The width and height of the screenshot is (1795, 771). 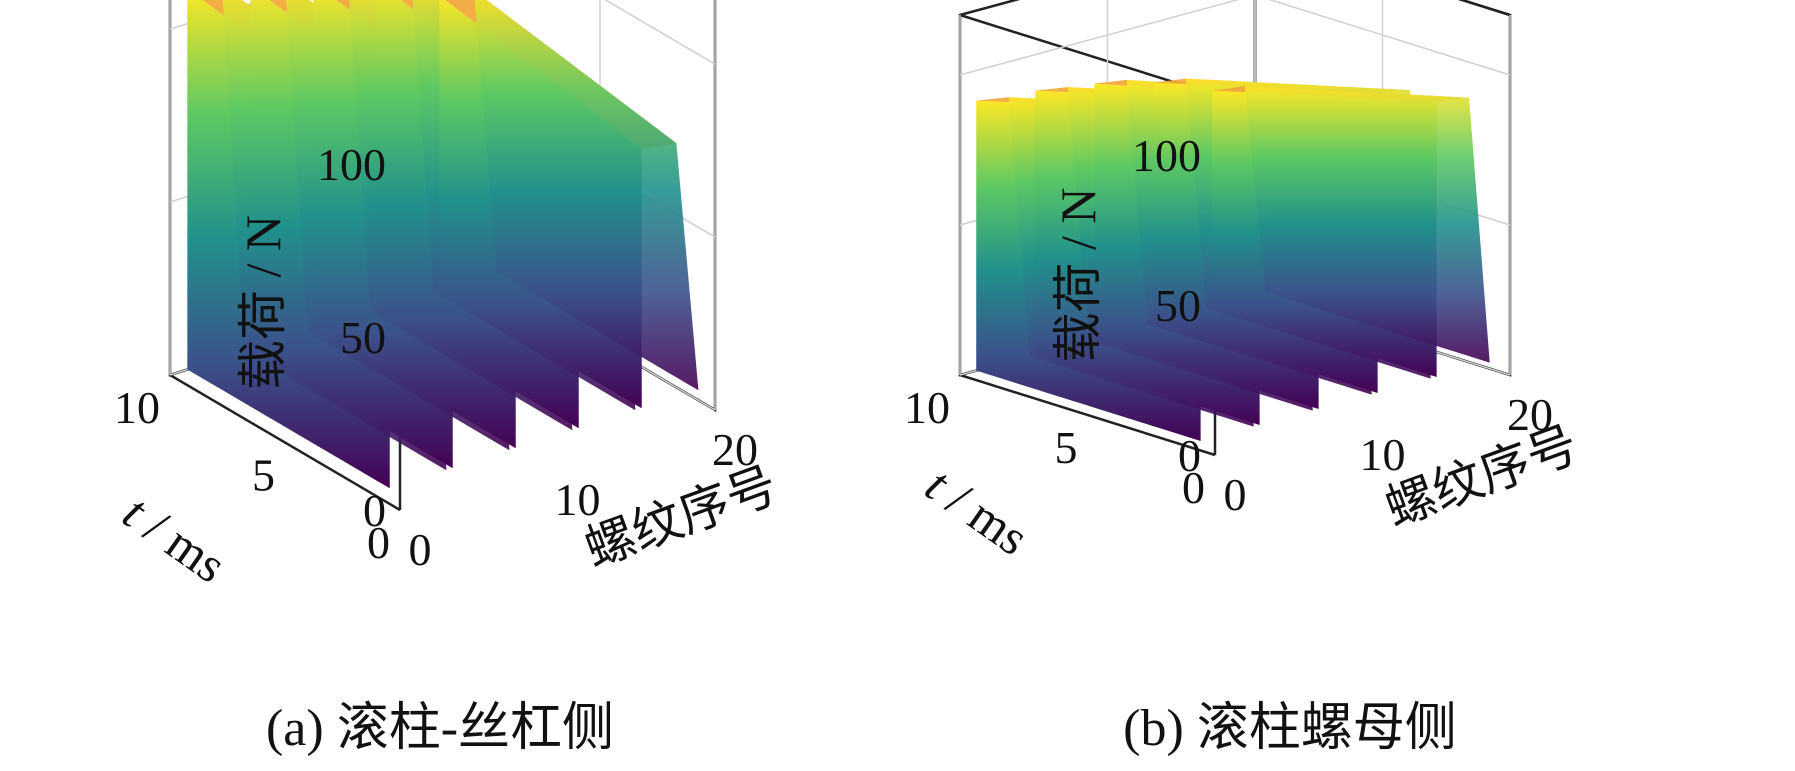 What do you see at coordinates (1290, 728) in the screenshot?
I see `panel-caption: (b) 滚柱螺母侧` at bounding box center [1290, 728].